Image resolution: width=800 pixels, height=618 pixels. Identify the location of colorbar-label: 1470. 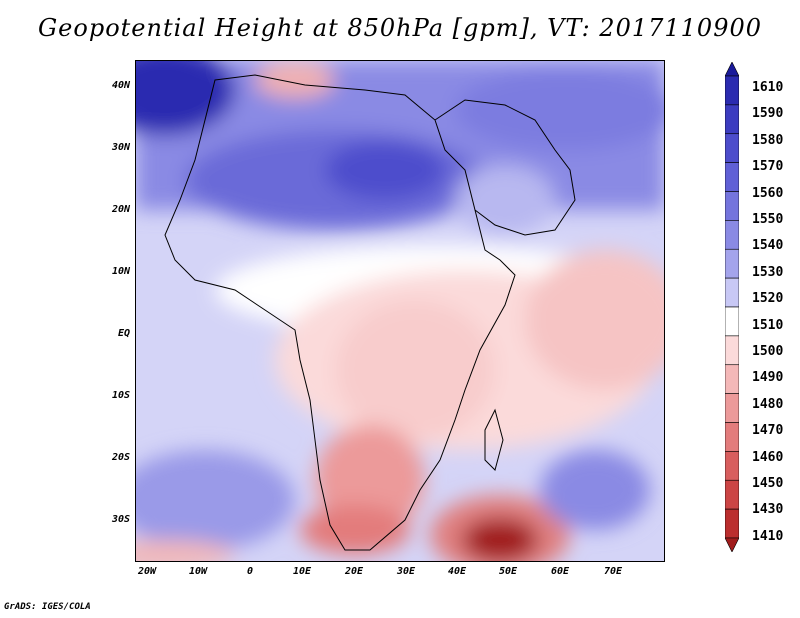
(768, 431).